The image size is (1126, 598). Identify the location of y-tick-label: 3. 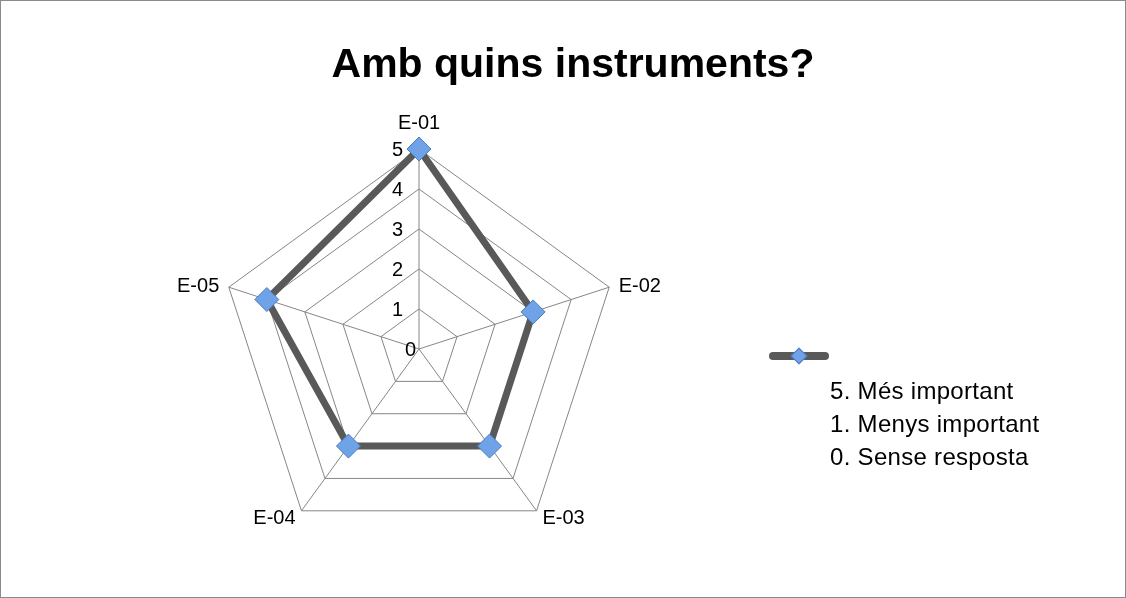
(397, 228).